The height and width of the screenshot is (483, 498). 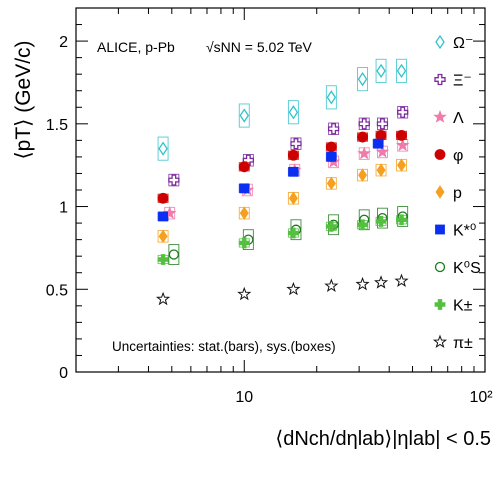 I want to click on x-tick-label: 10², so click(x=481, y=397).